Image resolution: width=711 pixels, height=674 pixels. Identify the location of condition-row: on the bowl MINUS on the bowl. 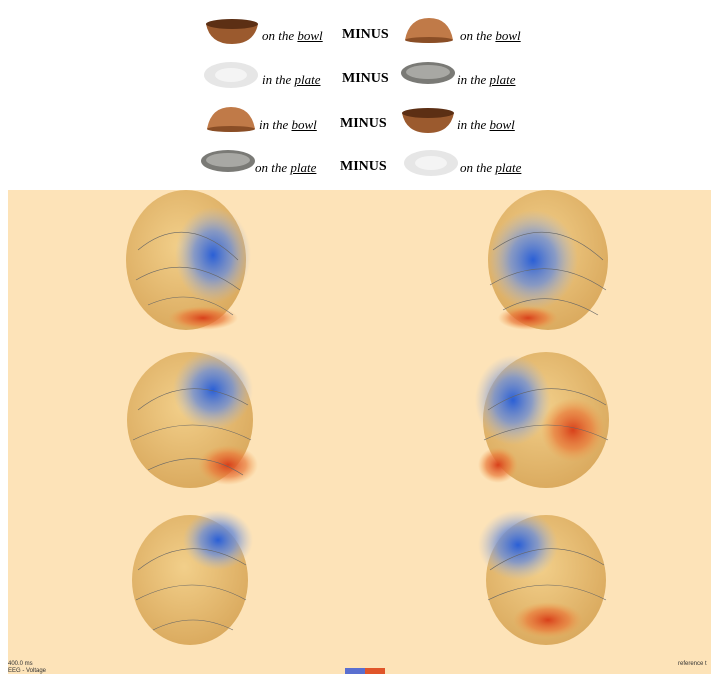
(355, 34).